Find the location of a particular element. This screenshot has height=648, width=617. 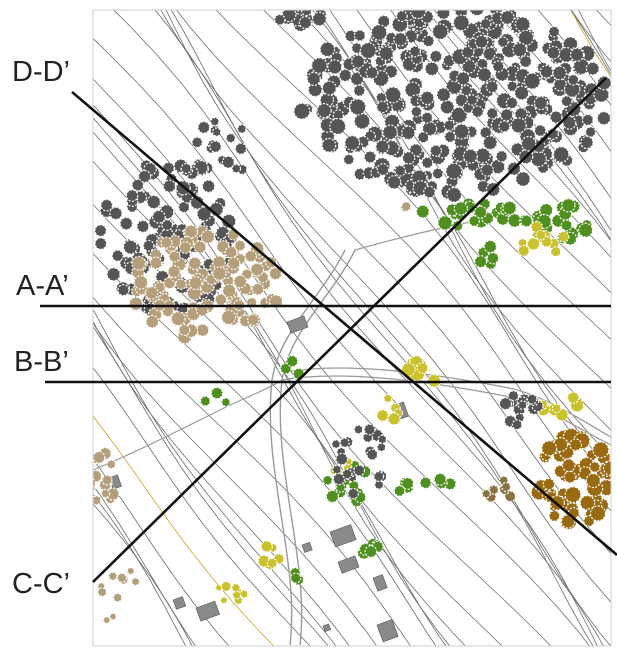

contour-line is located at coordinates (144, 565).